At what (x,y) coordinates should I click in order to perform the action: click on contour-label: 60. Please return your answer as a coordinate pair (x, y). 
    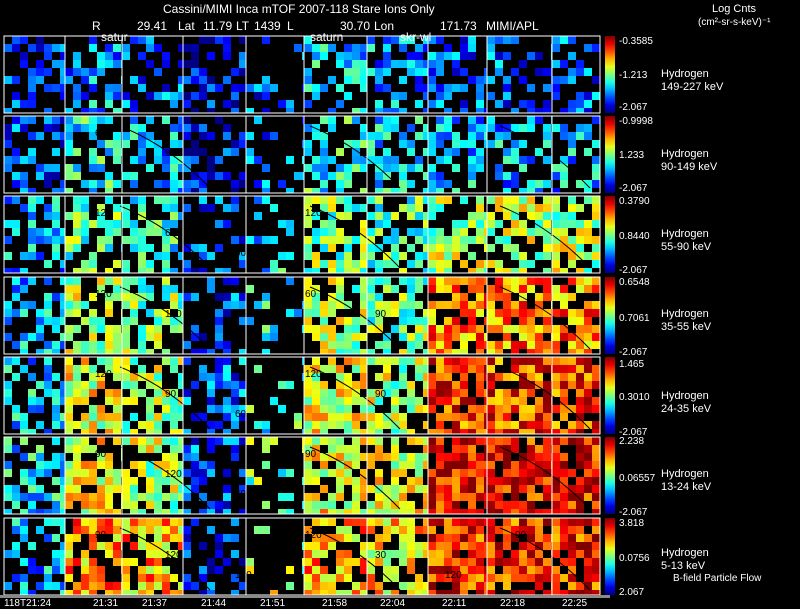
    Looking at the image, I should click on (171, 233).